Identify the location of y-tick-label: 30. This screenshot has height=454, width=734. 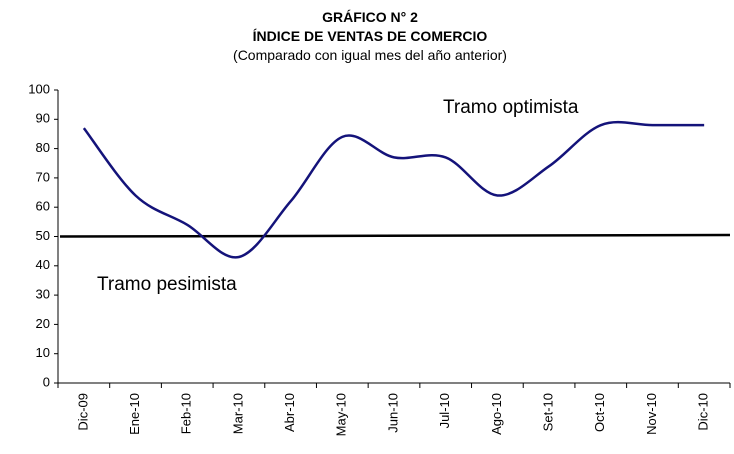
(43, 294).